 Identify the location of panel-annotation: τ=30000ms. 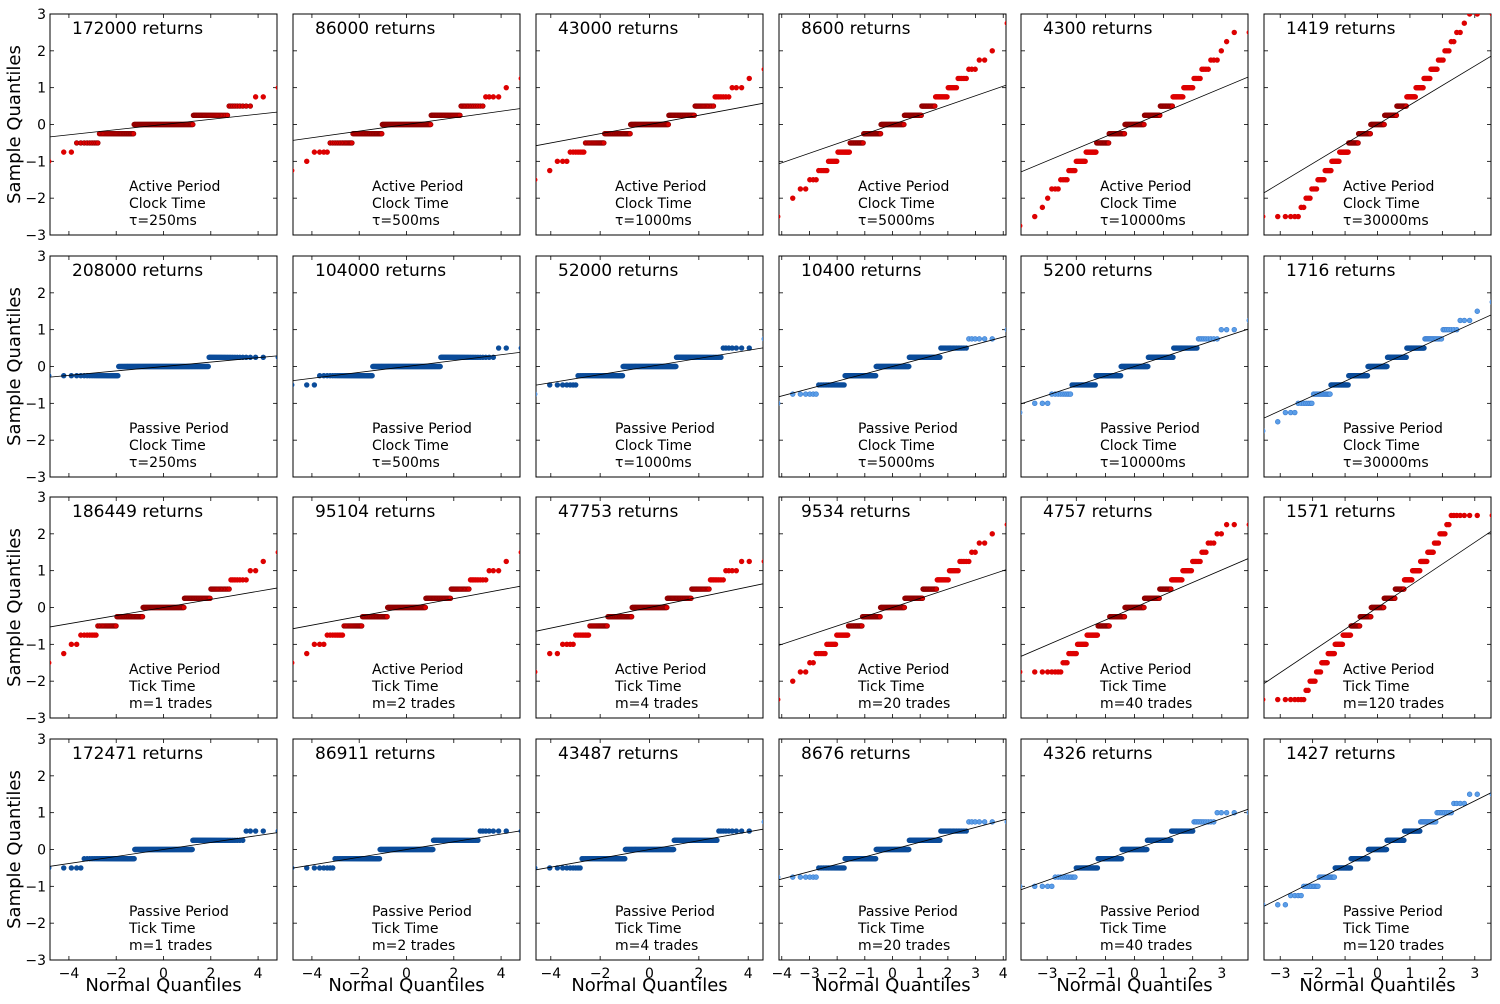
(1386, 463).